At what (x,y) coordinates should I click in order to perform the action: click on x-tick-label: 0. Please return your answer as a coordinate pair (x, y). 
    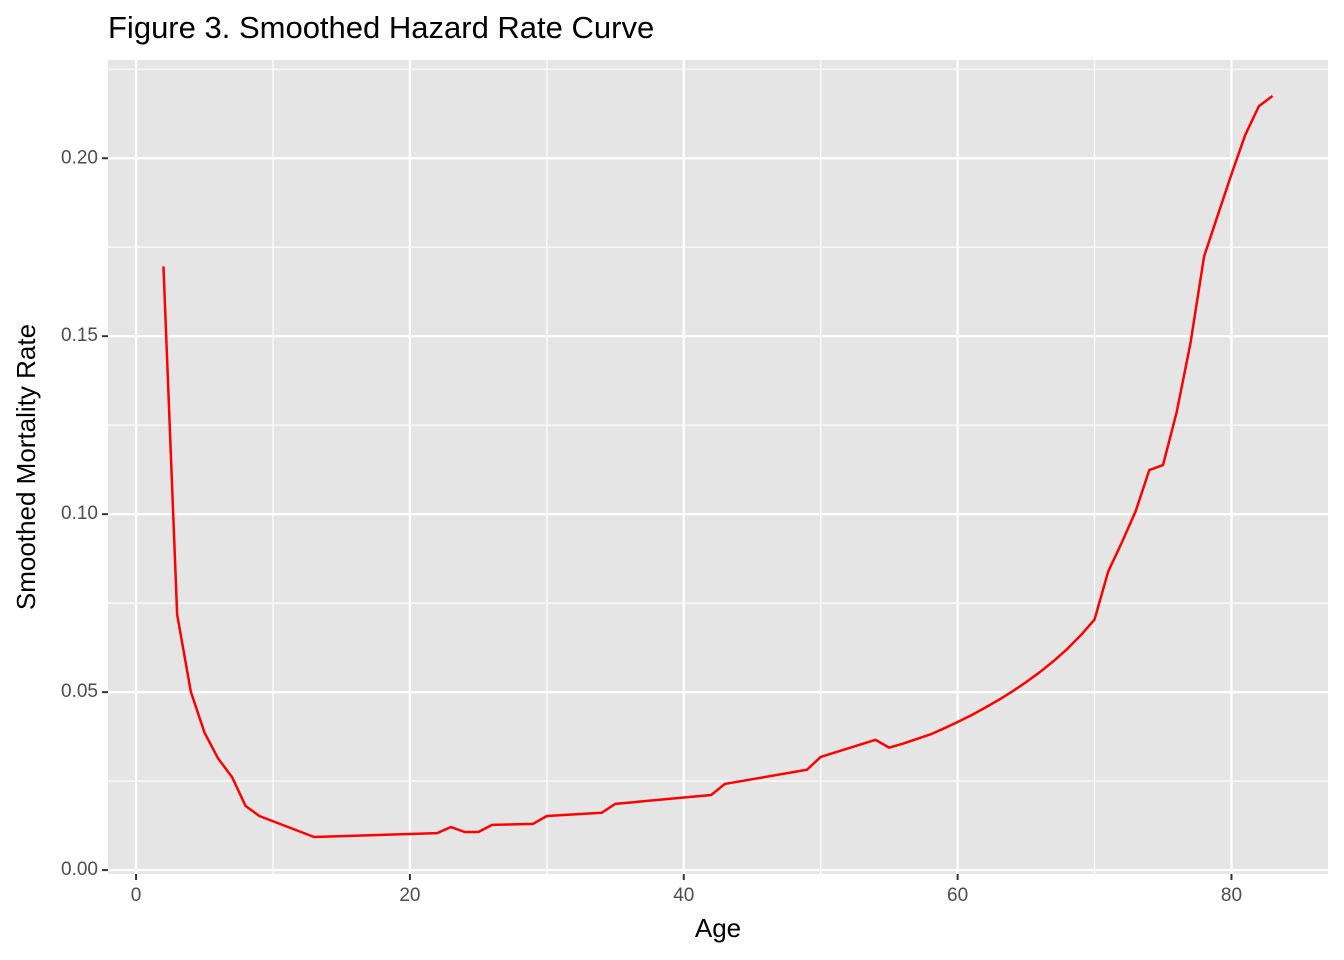
    Looking at the image, I should click on (136, 895).